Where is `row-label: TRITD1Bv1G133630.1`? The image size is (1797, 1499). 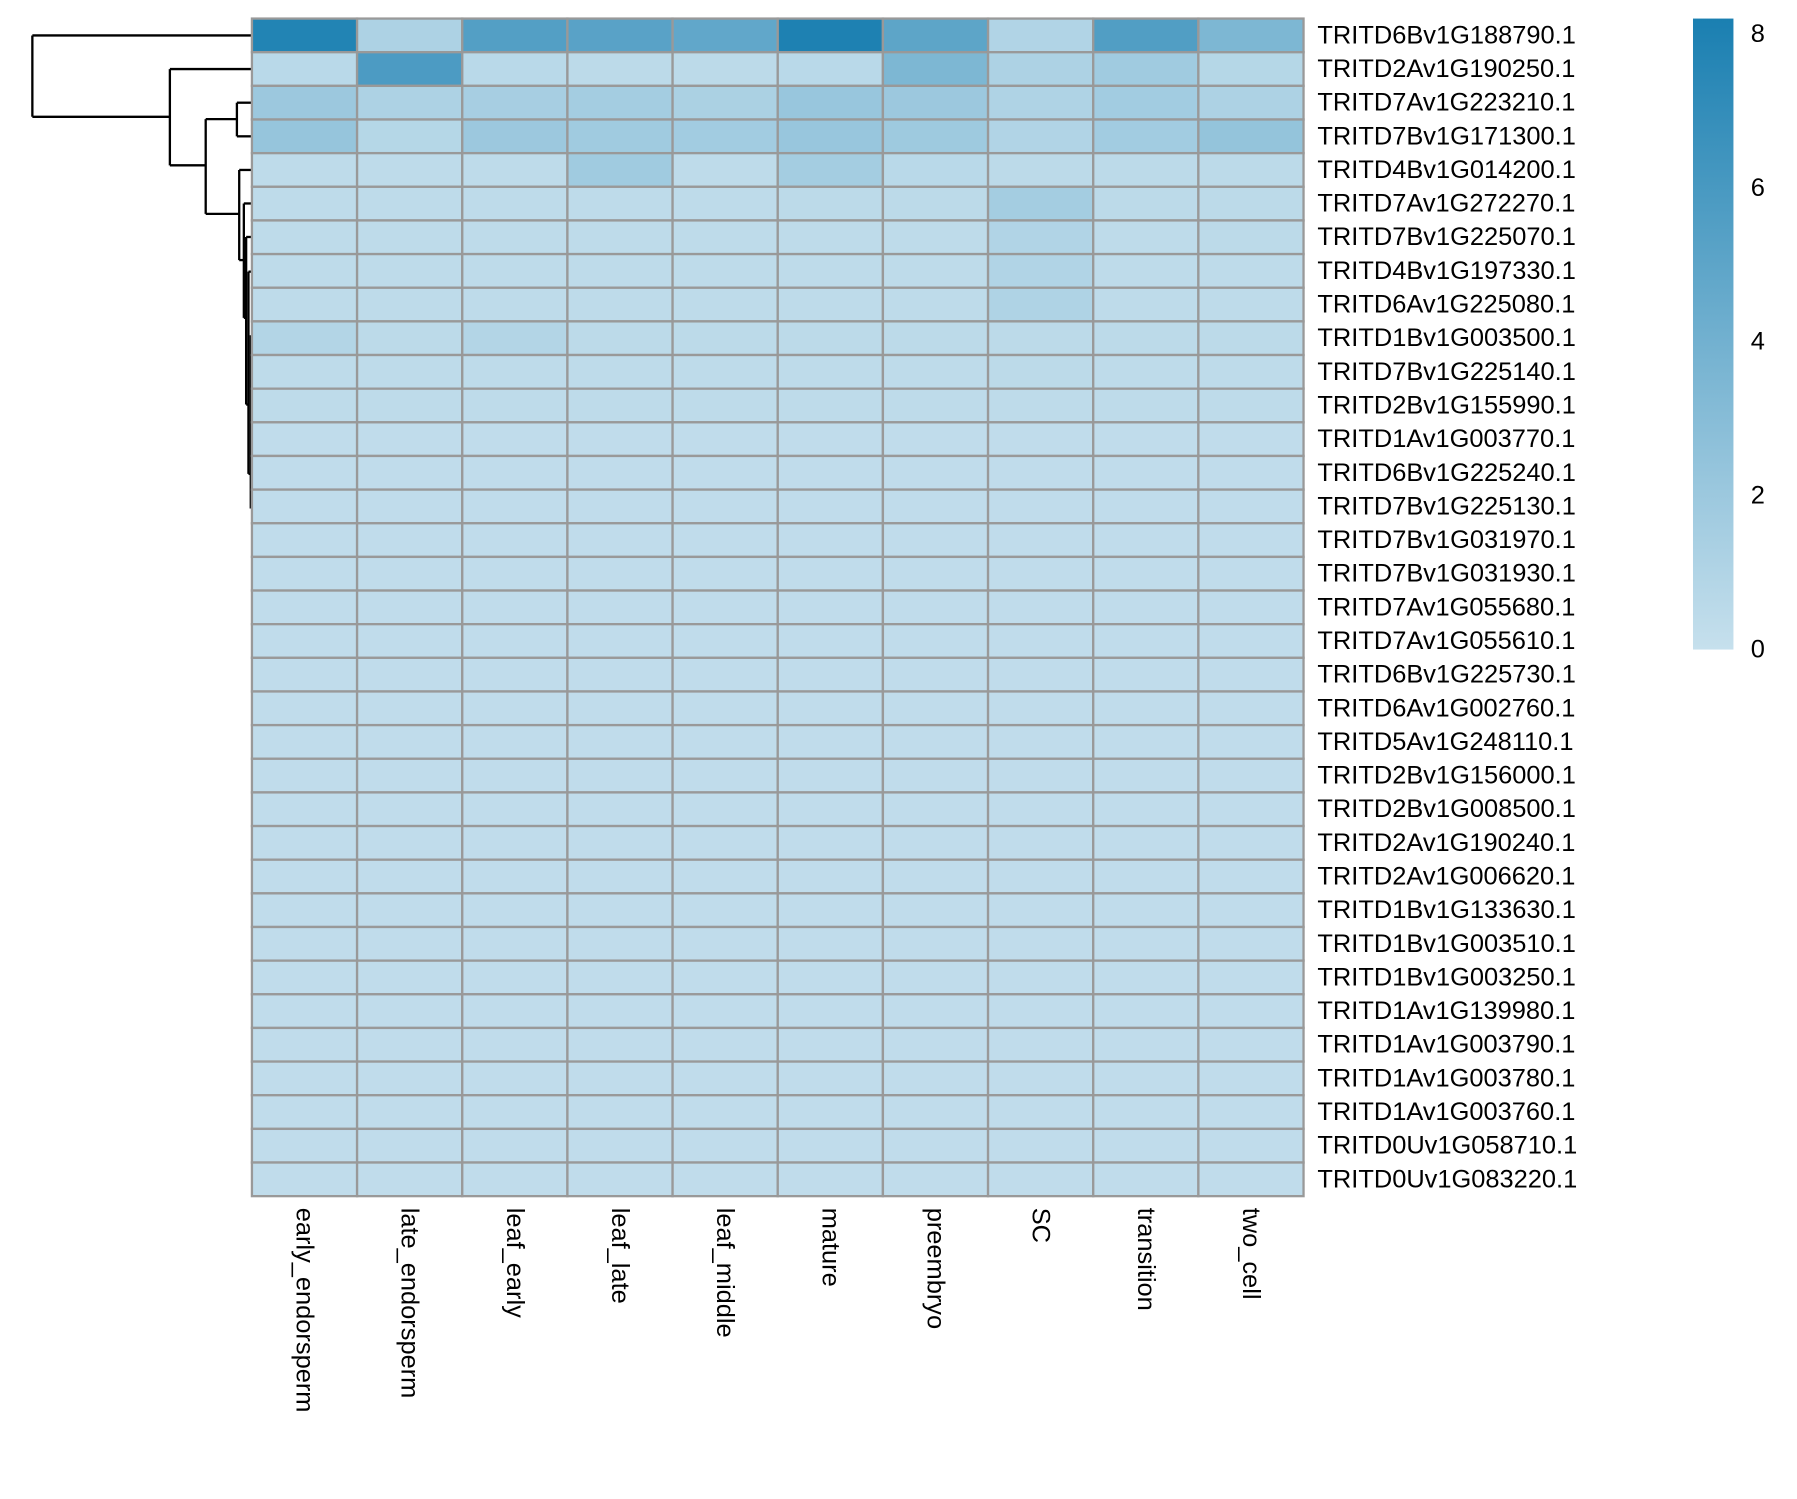
row-label: TRITD1Bv1G133630.1 is located at coordinates (1446, 910).